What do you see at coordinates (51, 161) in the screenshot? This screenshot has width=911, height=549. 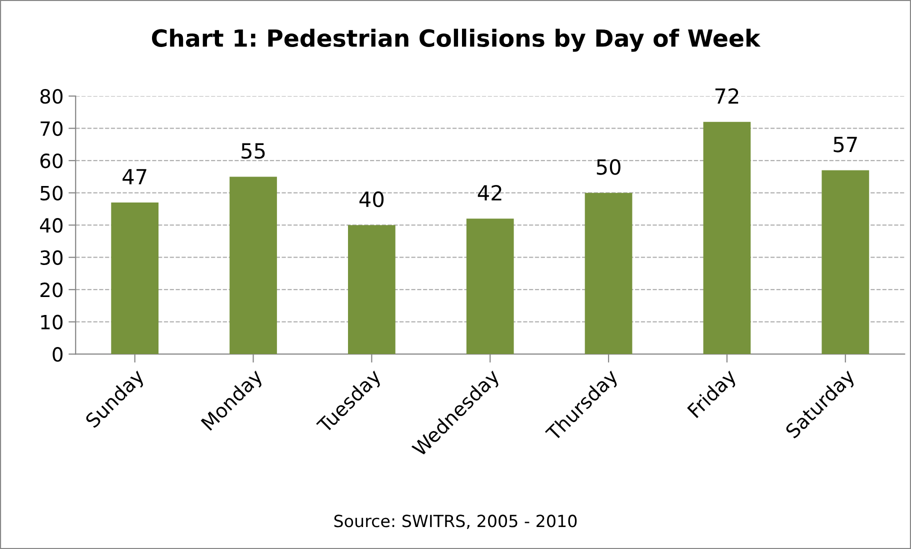 I see `y-tick-label: 60` at bounding box center [51, 161].